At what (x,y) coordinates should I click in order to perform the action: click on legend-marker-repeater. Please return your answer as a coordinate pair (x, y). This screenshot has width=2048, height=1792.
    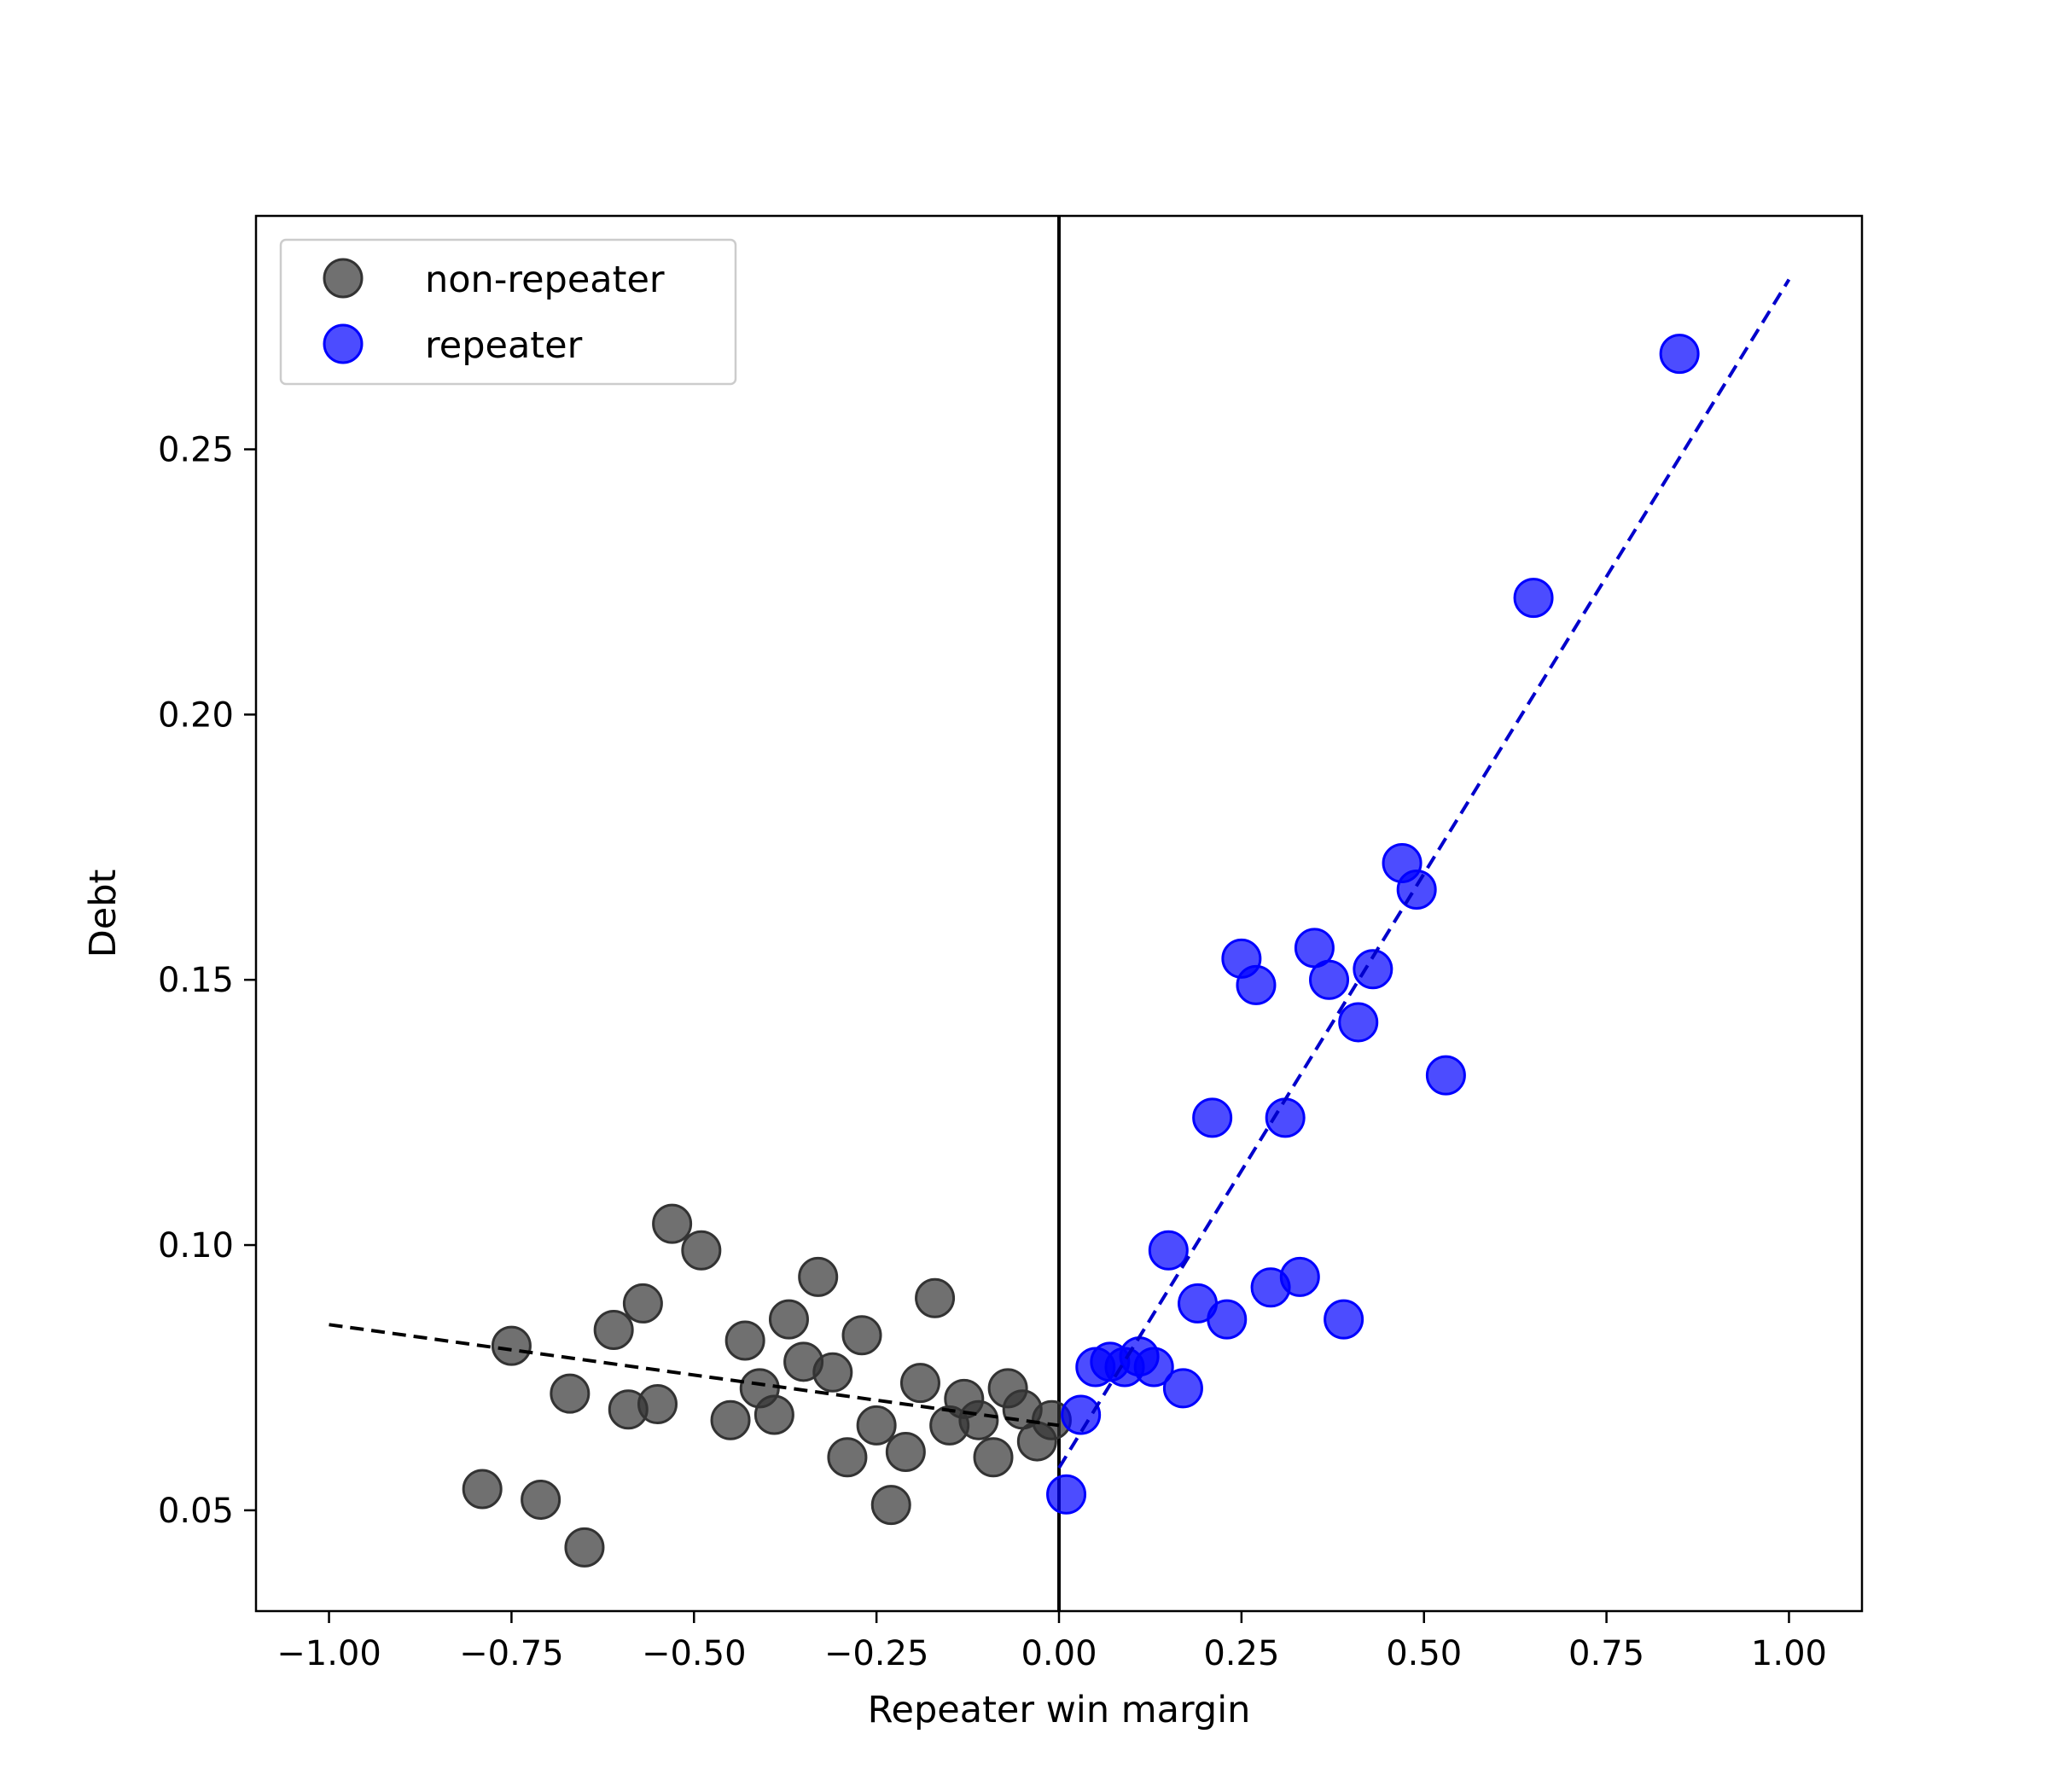
    Looking at the image, I should click on (343, 344).